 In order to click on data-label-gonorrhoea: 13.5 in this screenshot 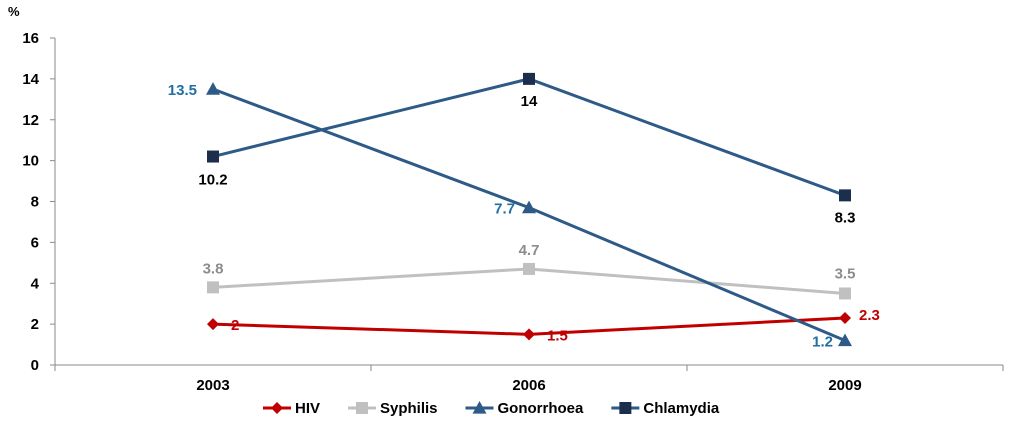, I will do `click(182, 90)`.